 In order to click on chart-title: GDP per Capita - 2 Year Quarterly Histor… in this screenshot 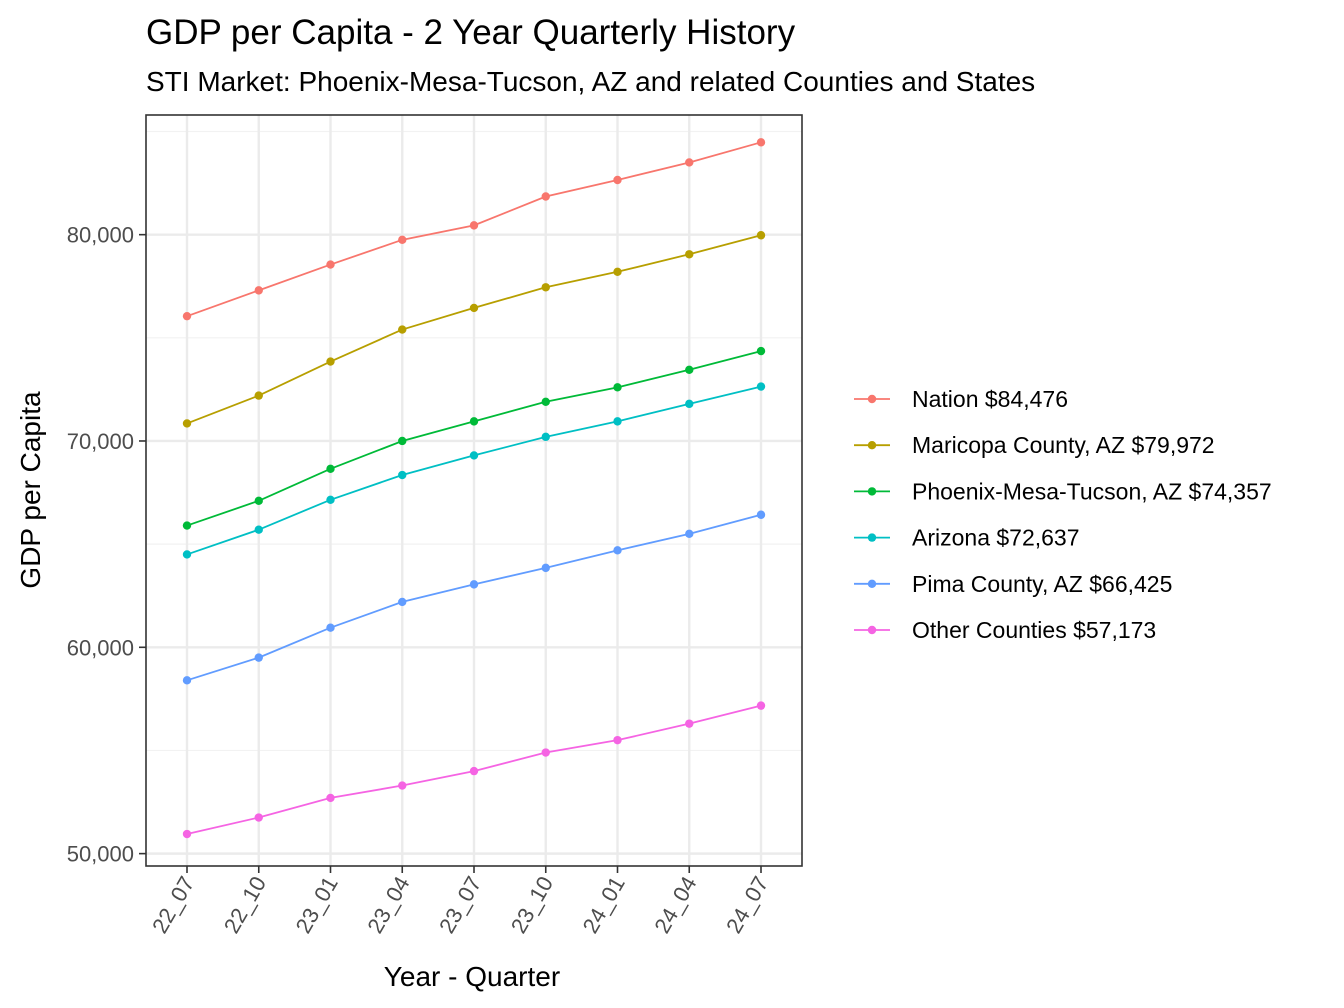, I will do `click(471, 32)`.